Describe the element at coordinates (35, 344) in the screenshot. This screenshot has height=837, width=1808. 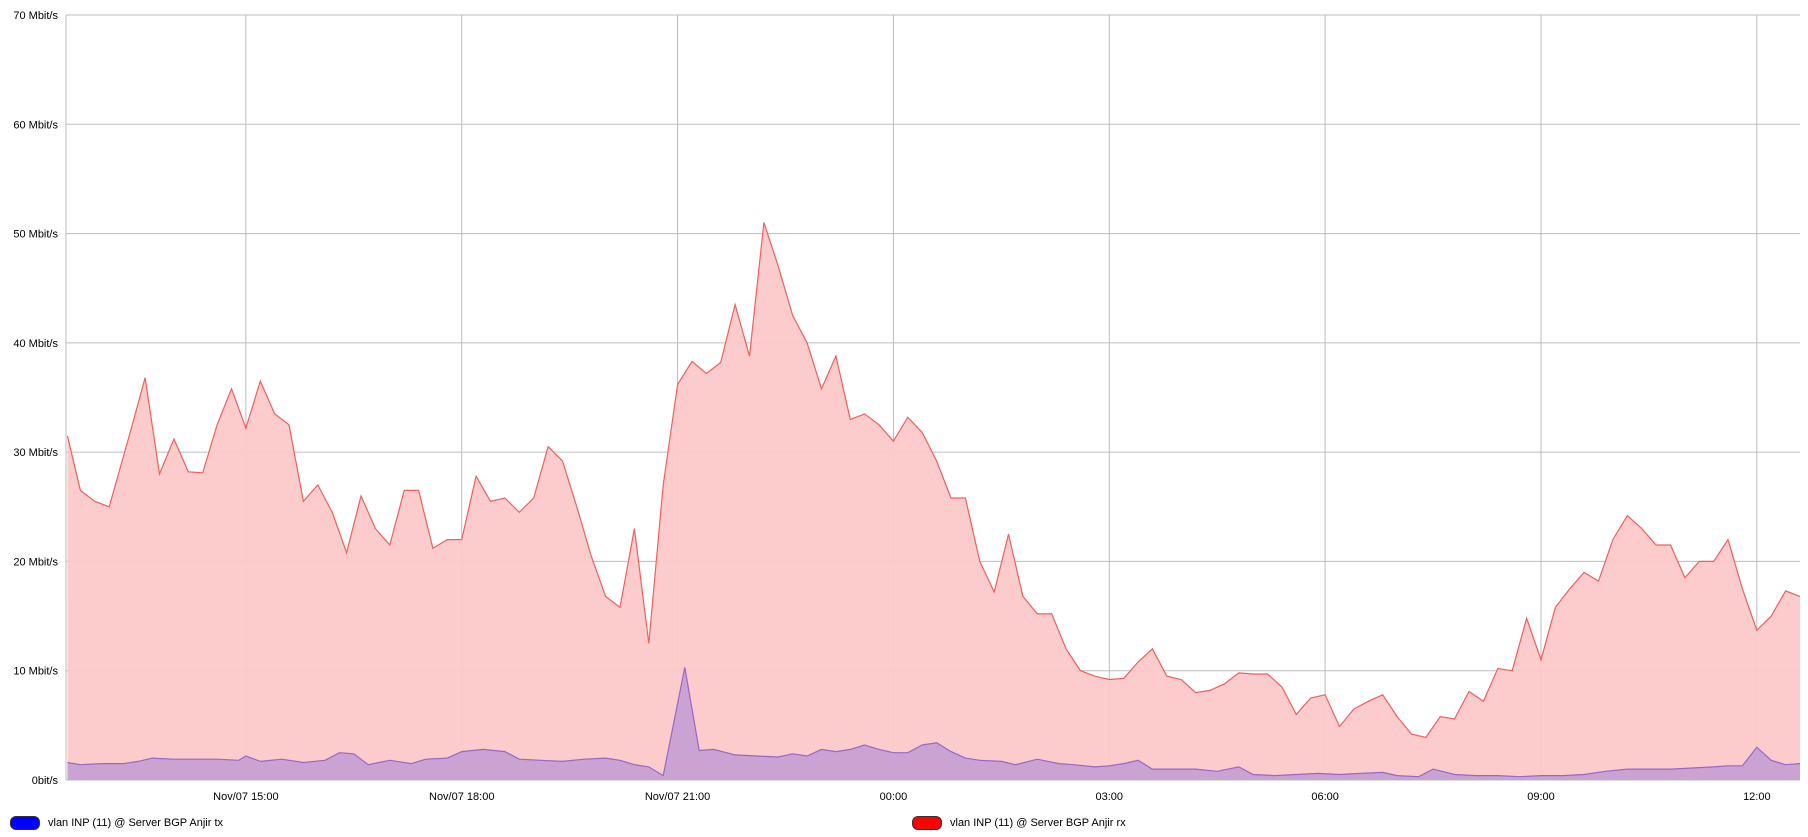
I see `y-tick-label: 40 Mbit/s` at that location.